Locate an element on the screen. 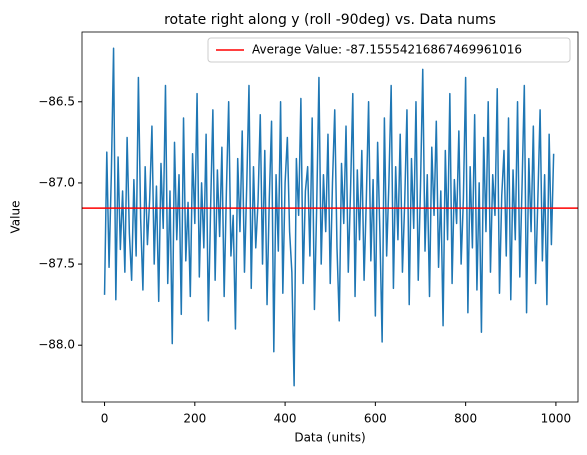 The image size is (587, 455). x-tick-label: 600 is located at coordinates (375, 419).